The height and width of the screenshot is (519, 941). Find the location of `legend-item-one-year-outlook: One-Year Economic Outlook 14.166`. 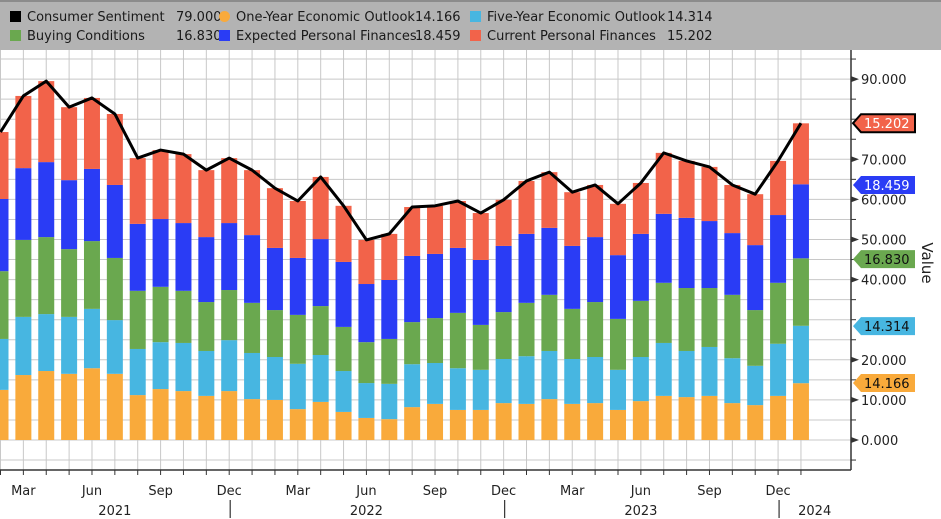

legend-item-one-year-outlook: One-Year Economic Outlook 14.166 is located at coordinates (340, 18).